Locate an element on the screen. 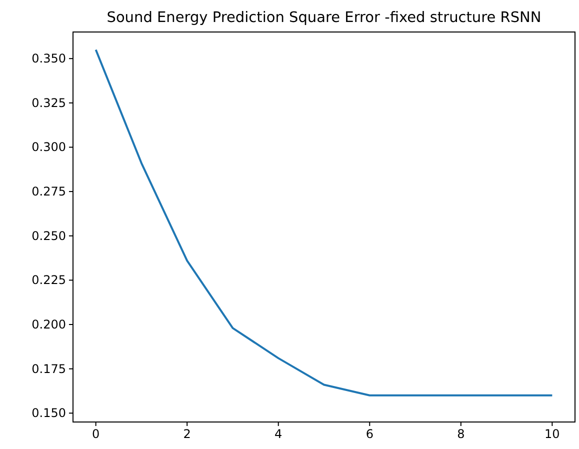 The height and width of the screenshot is (449, 579). x-tick-label: 0 is located at coordinates (96, 434).